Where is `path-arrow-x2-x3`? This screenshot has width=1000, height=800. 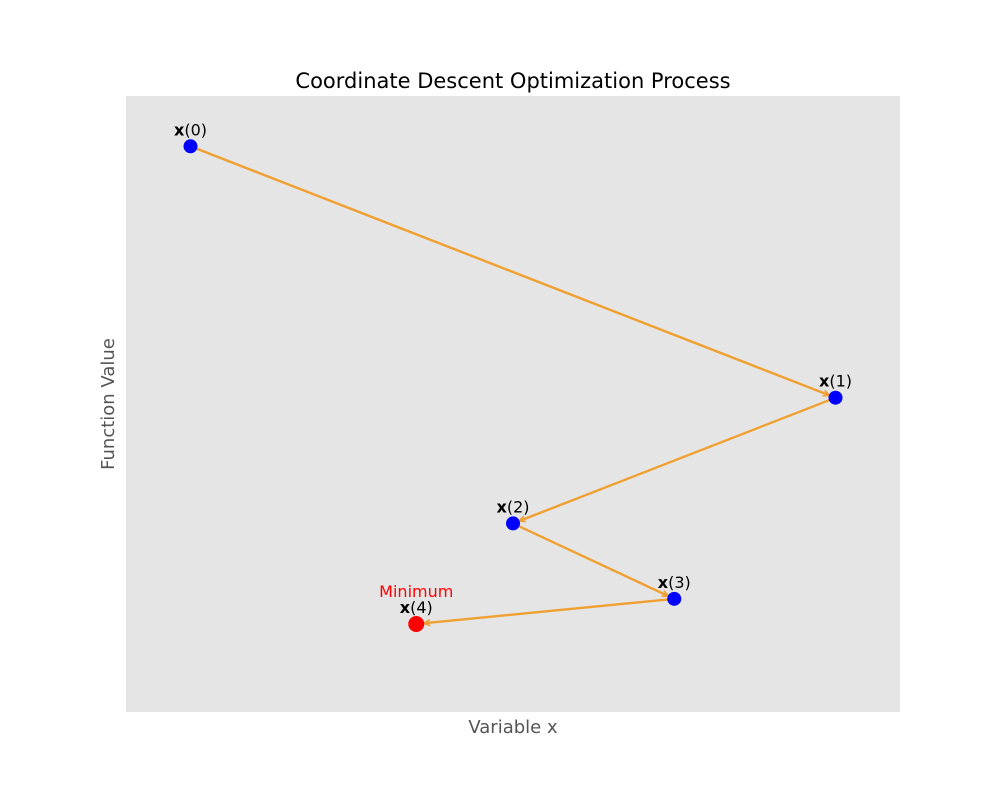
path-arrow-x2-x3 is located at coordinates (591, 560).